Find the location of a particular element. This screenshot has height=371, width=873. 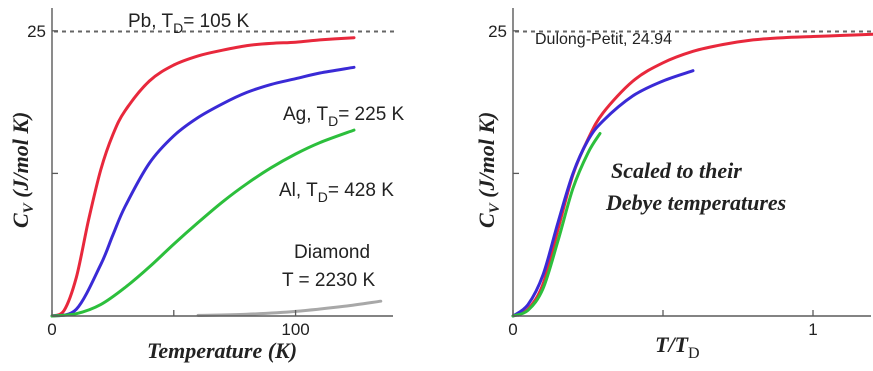

scaled-annotation-line1: Scaled to their is located at coordinates (676, 170).